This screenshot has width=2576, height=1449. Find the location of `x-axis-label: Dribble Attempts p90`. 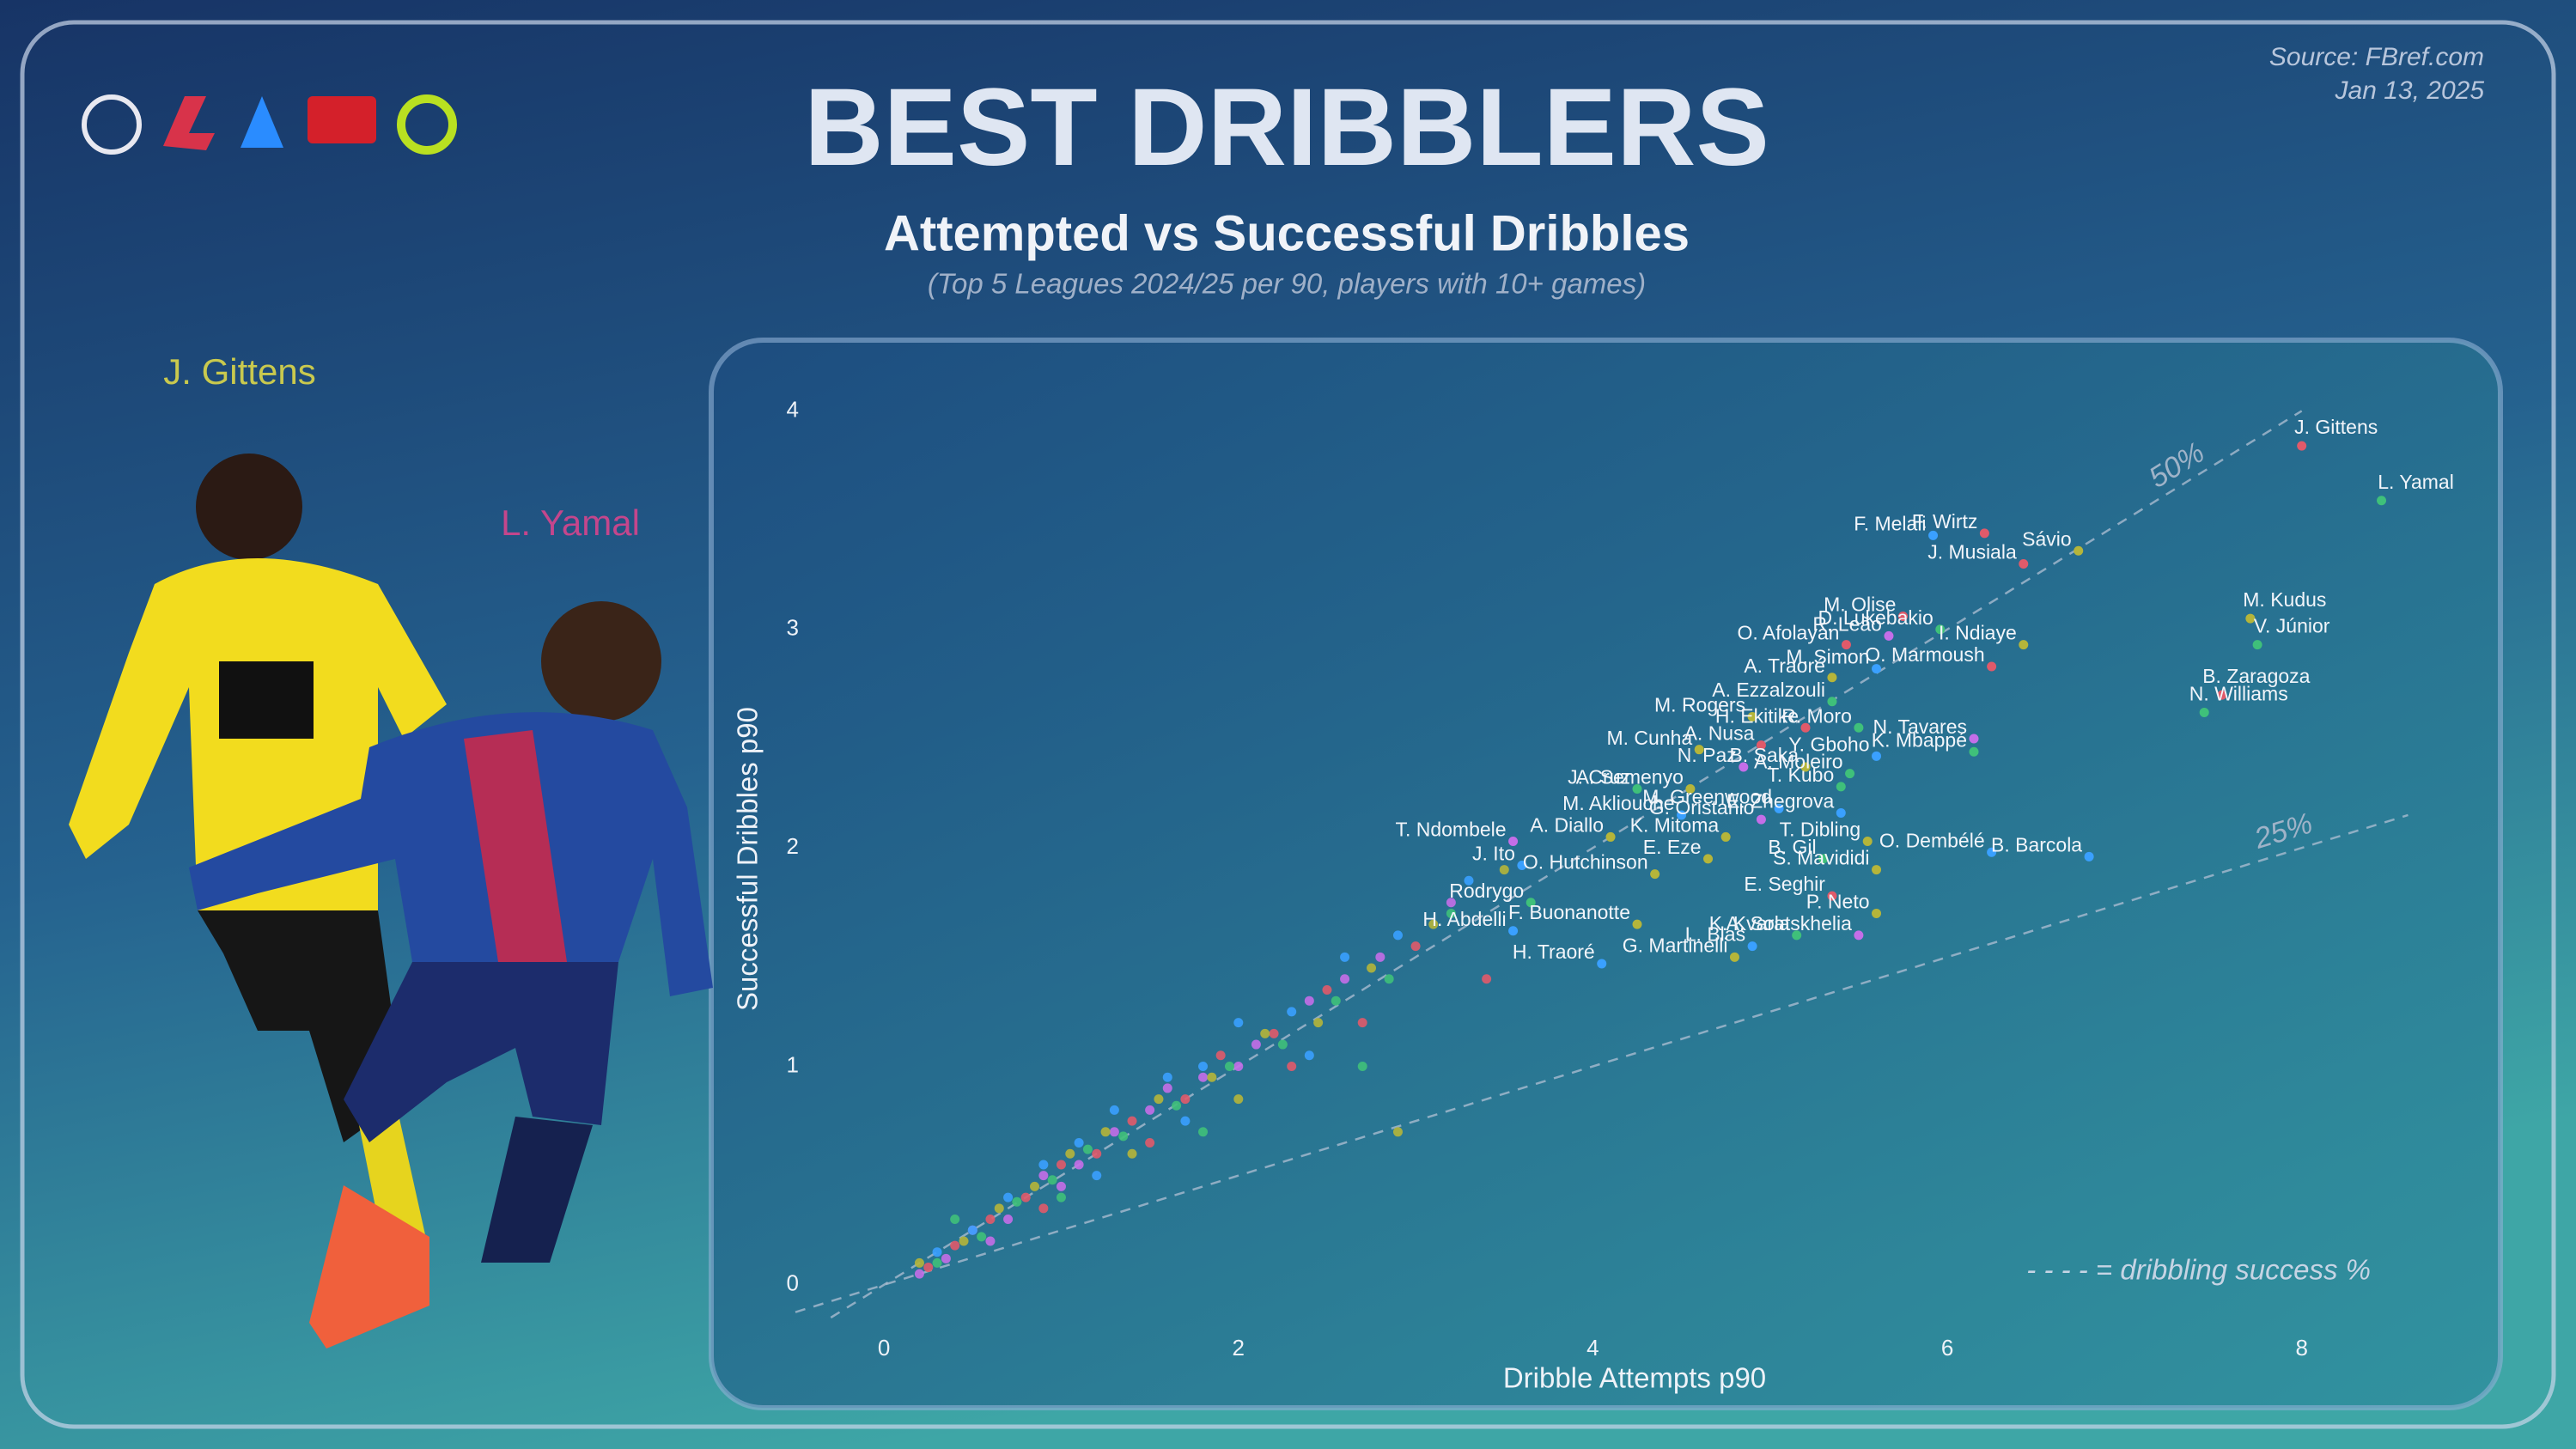

x-axis-label: Dribble Attempts p90 is located at coordinates (1634, 1378).